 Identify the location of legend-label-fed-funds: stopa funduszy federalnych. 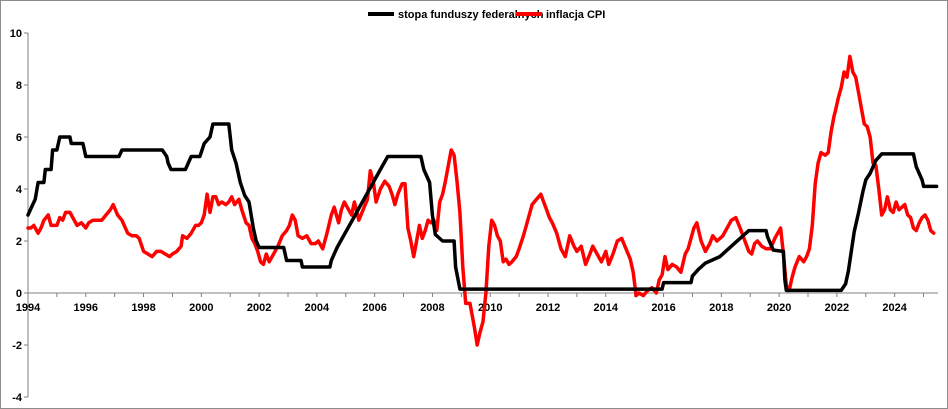
(471, 15).